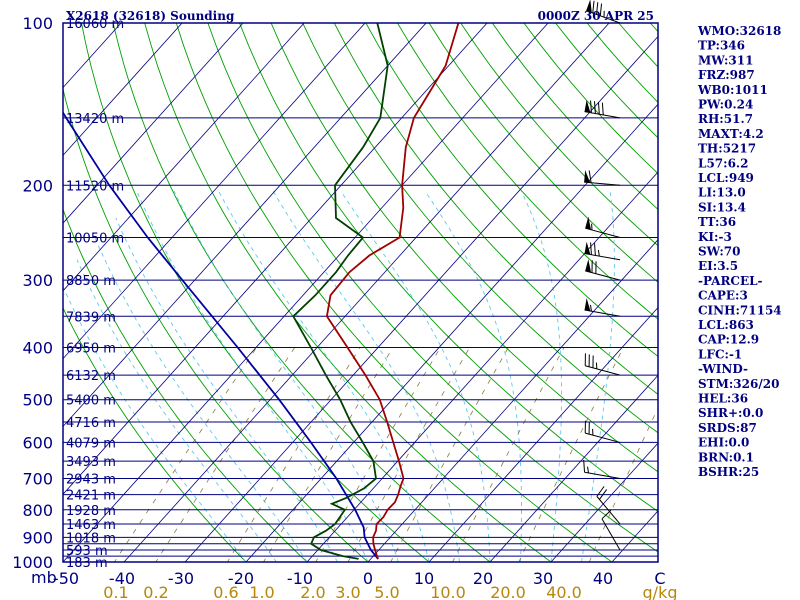 This screenshot has height=600, width=800. What do you see at coordinates (368, 578) in the screenshot?
I see `temperature-tick-label: 0` at bounding box center [368, 578].